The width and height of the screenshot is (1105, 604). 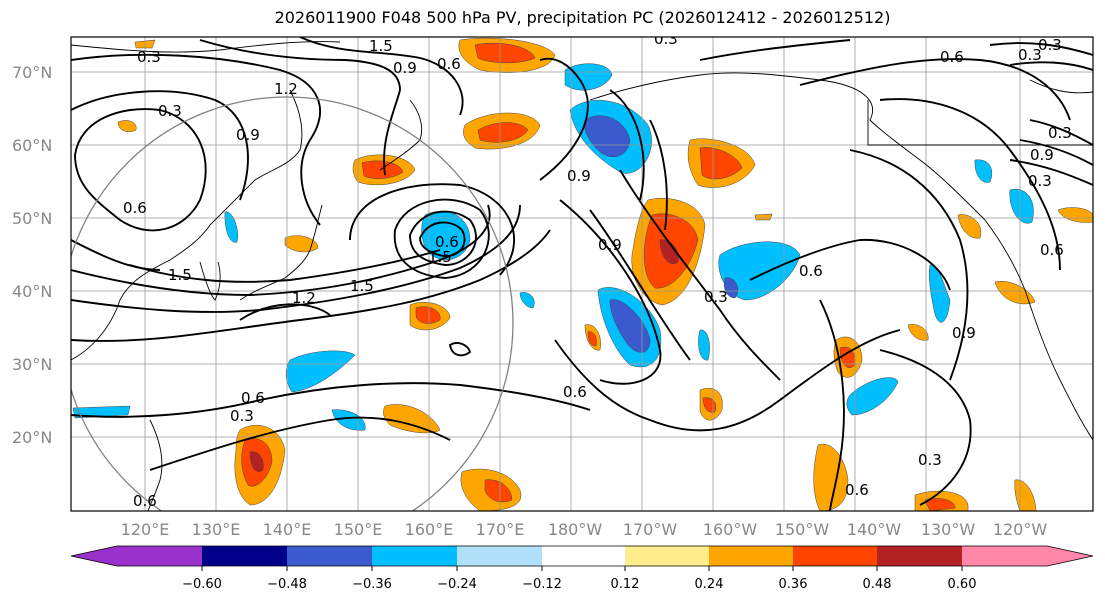 What do you see at coordinates (372, 584) in the screenshot?
I see `colorbar-tick-label: −0.36` at bounding box center [372, 584].